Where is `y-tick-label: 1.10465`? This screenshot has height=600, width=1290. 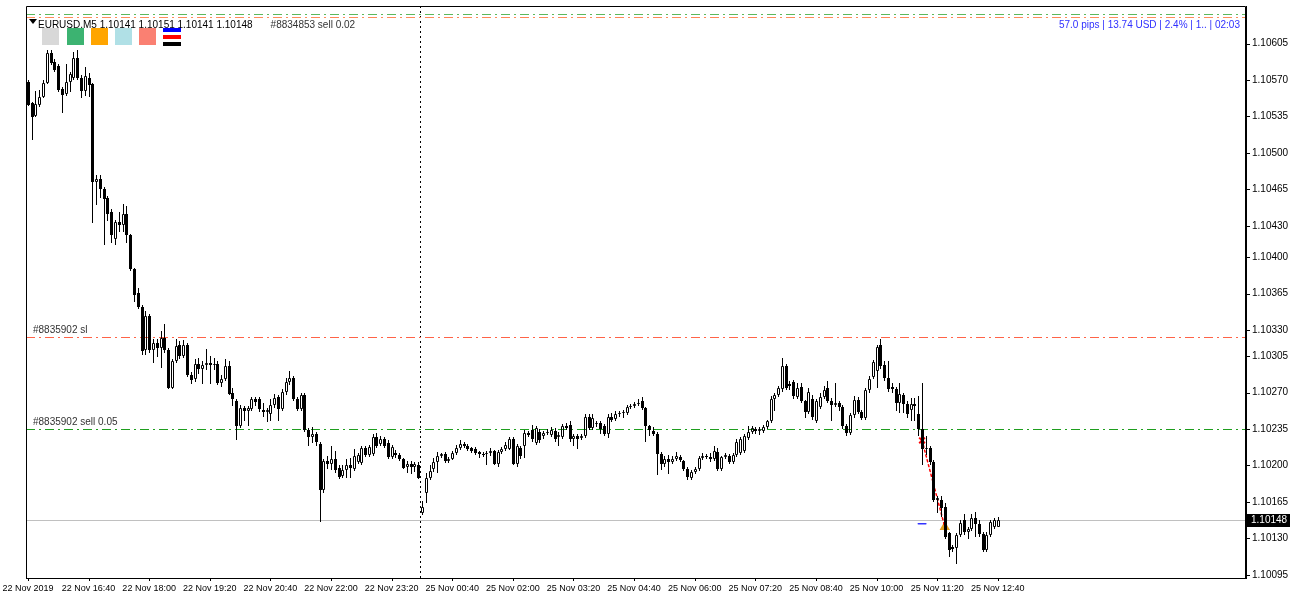
y-tick-label: 1.10465 is located at coordinates (1270, 189).